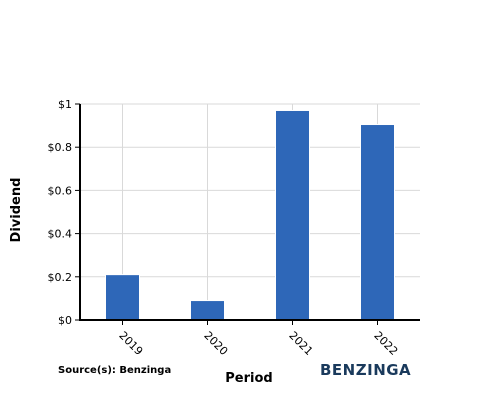  Describe the element at coordinates (365, 370) in the screenshot. I see `benzinga-logo: BENZINGA` at that location.